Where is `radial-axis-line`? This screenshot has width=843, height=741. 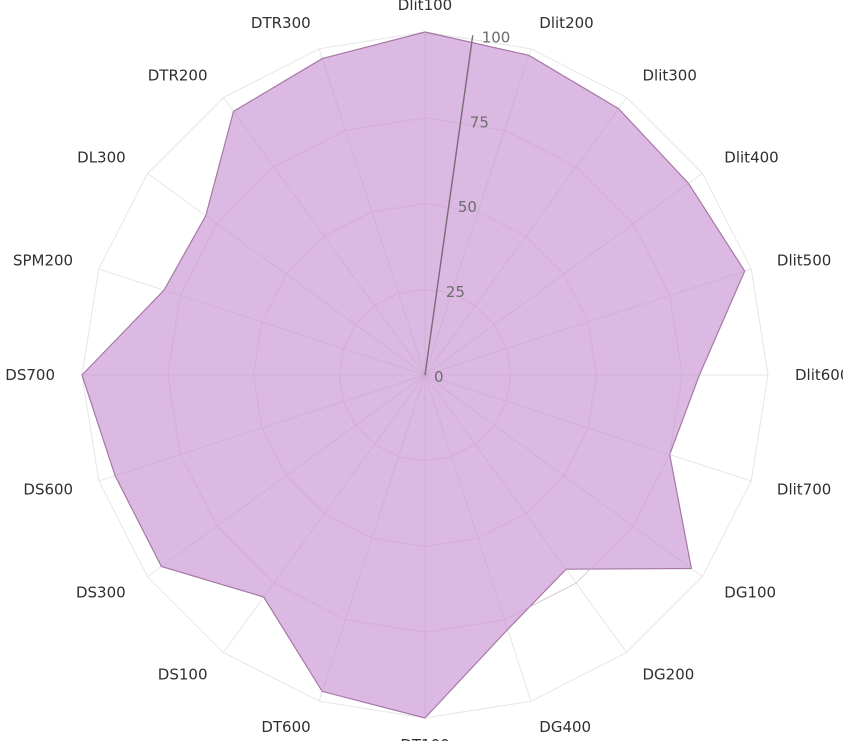
radial-axis-line is located at coordinates (449, 205).